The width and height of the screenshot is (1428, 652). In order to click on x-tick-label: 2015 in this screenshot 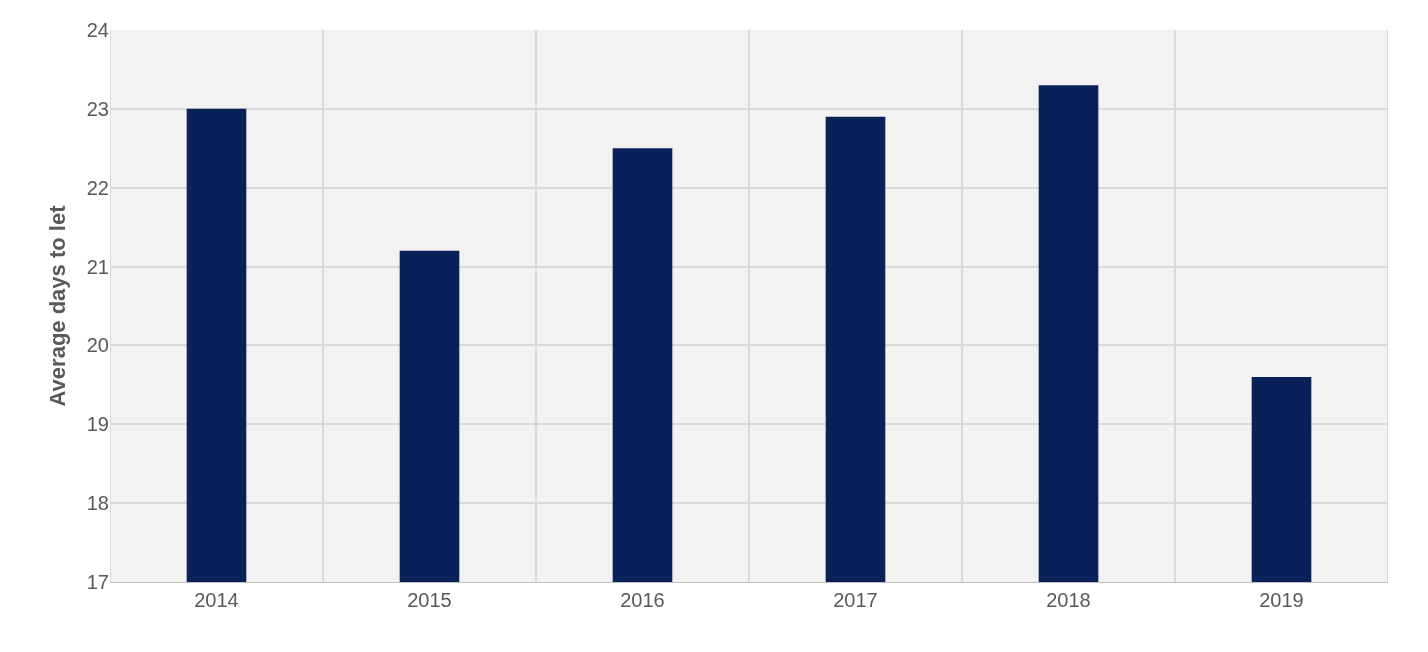, I will do `click(429, 600)`.